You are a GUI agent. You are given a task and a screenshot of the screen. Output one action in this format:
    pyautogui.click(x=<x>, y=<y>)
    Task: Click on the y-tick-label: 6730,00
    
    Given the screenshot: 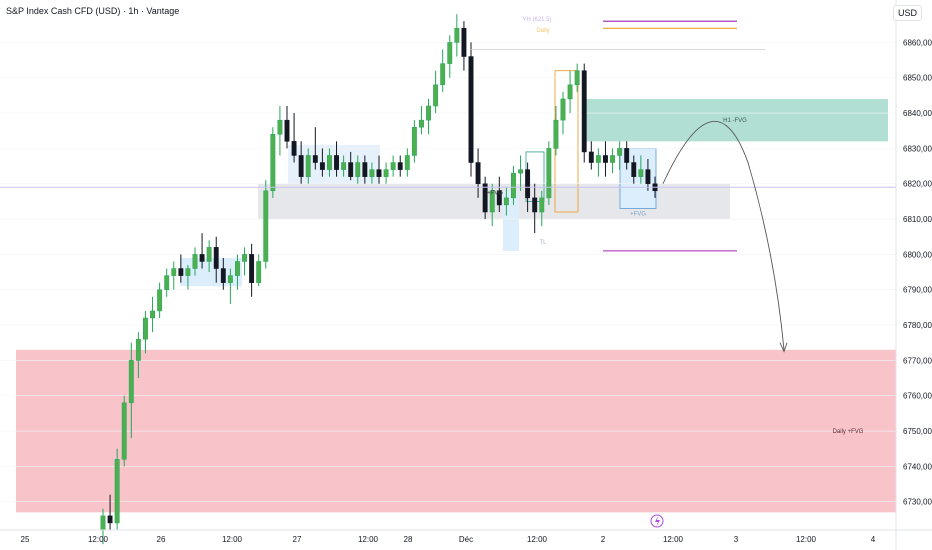 What is the action you would take?
    pyautogui.click(x=917, y=502)
    